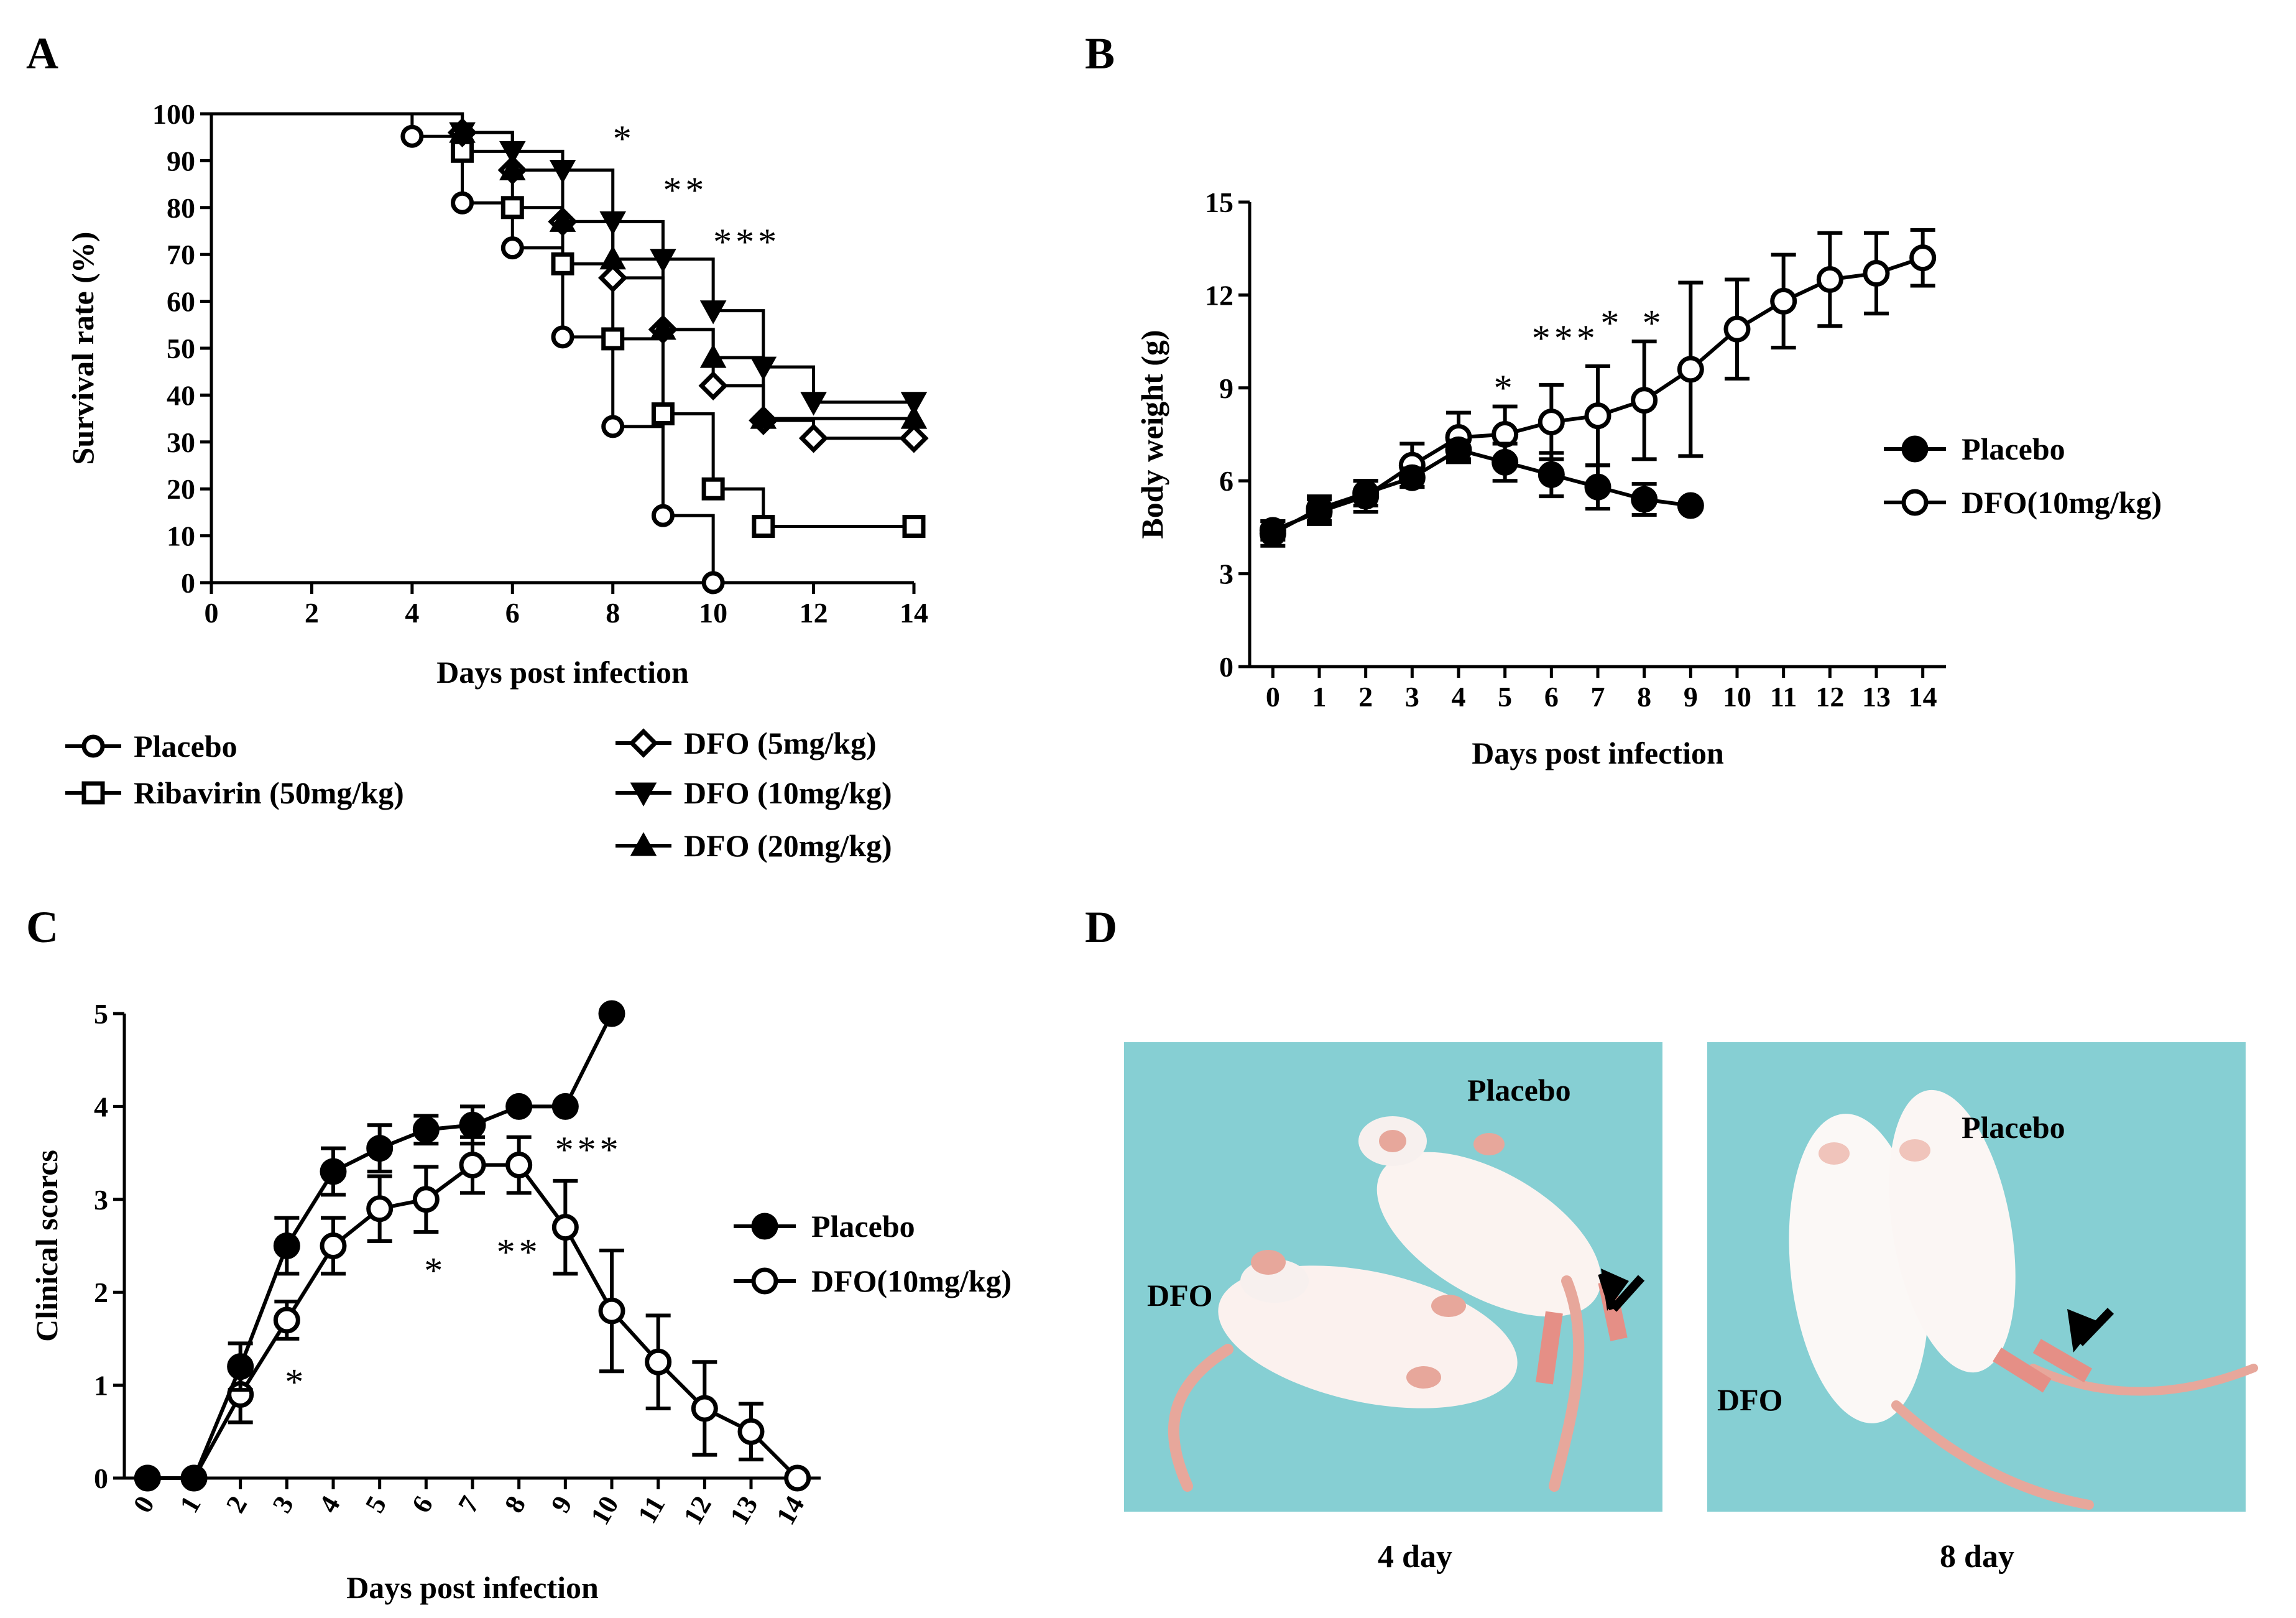 The width and height of the screenshot is (2296, 1618). What do you see at coordinates (1598, 697) in the screenshot?
I see `x-tick-label: 7` at bounding box center [1598, 697].